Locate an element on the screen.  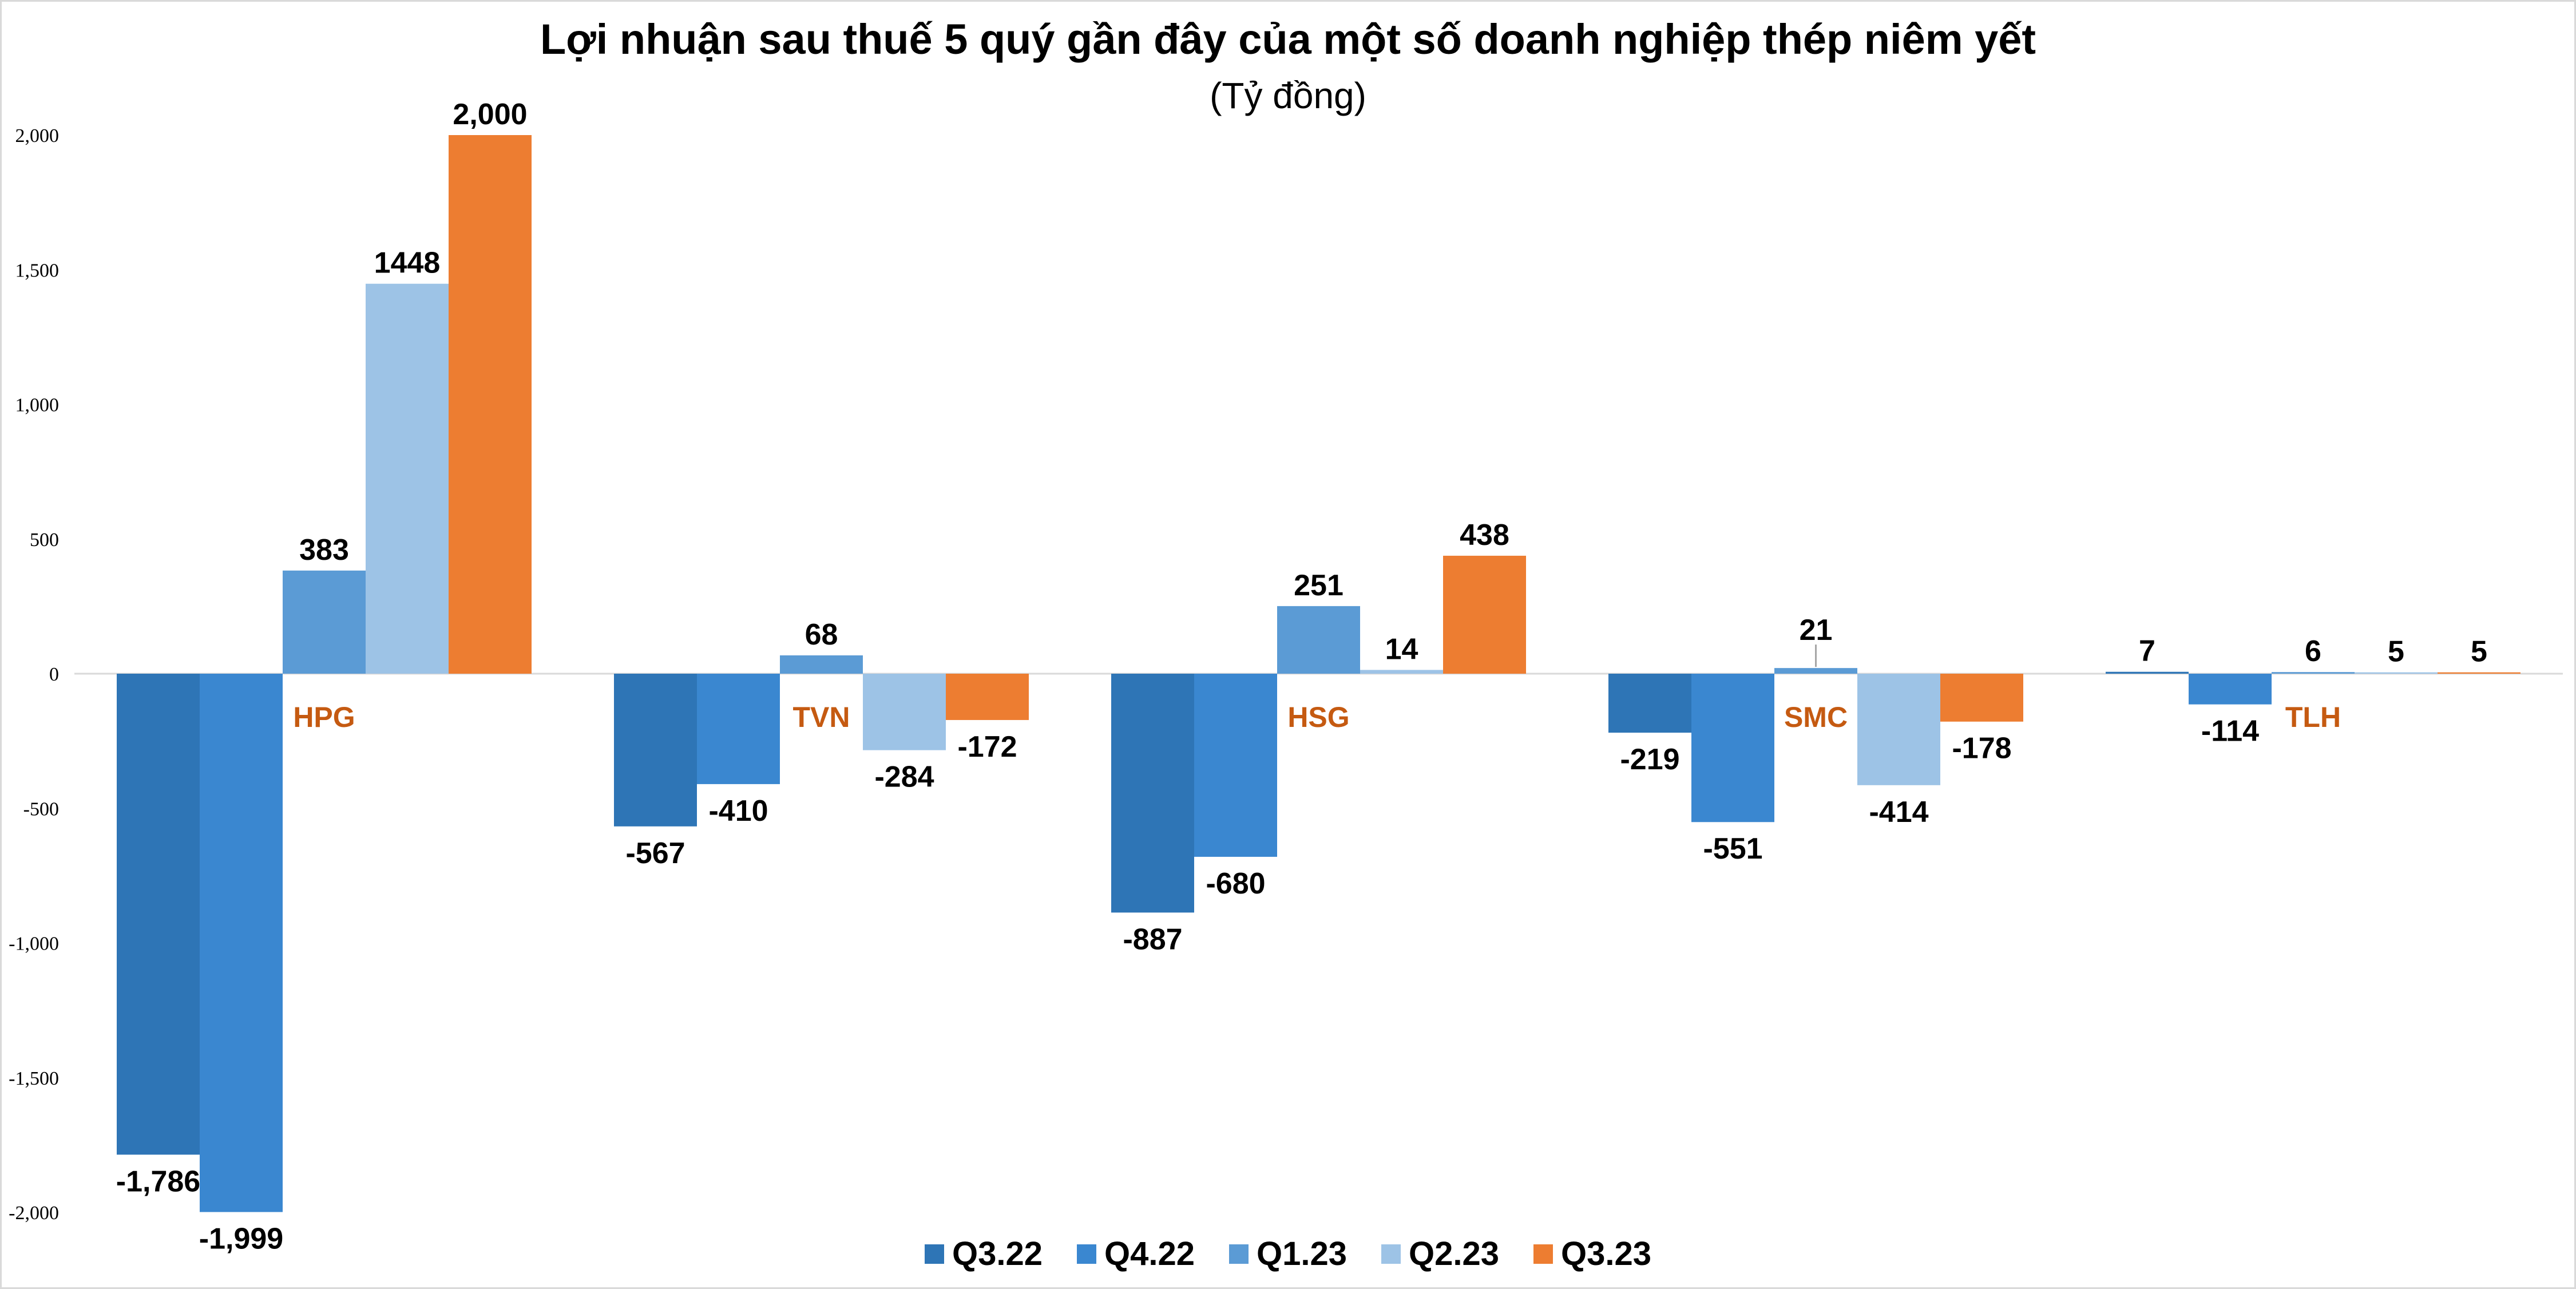
legend-item-q3-23: Q3.23 is located at coordinates (1592, 1254).